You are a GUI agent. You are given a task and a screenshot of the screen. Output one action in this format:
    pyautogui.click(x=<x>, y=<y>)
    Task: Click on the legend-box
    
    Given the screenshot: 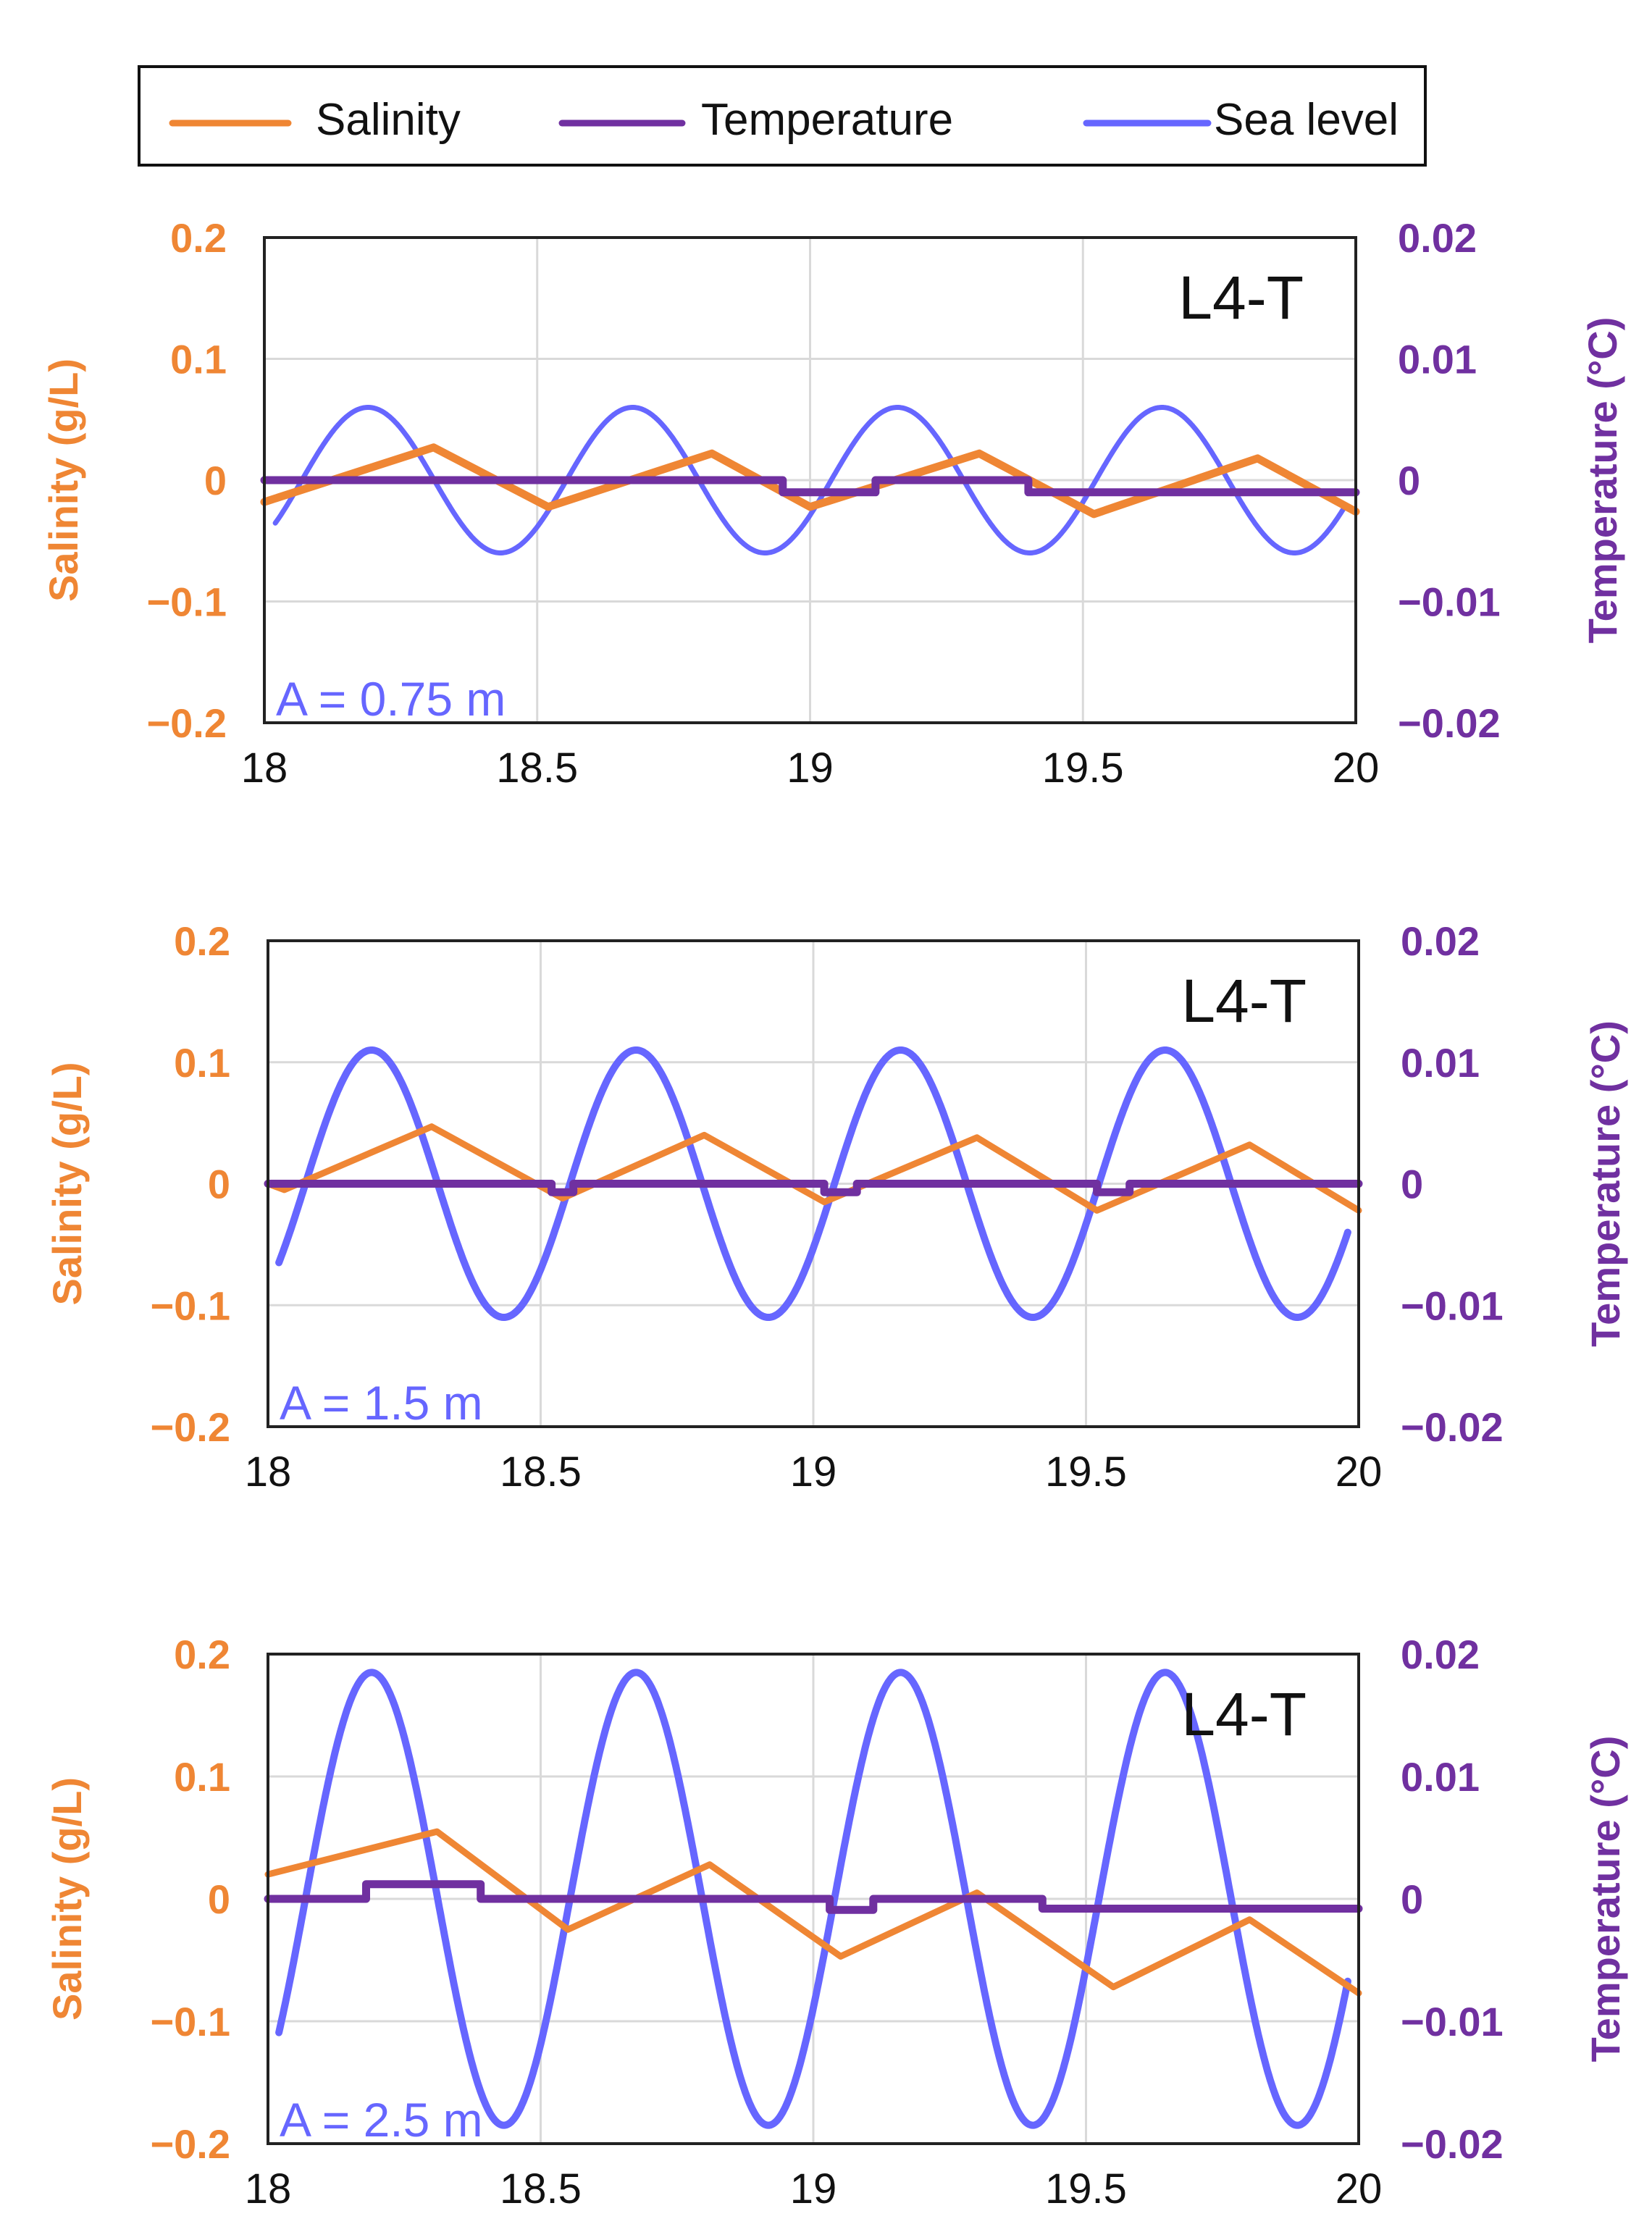 What is the action you would take?
    pyautogui.click(x=782, y=116)
    